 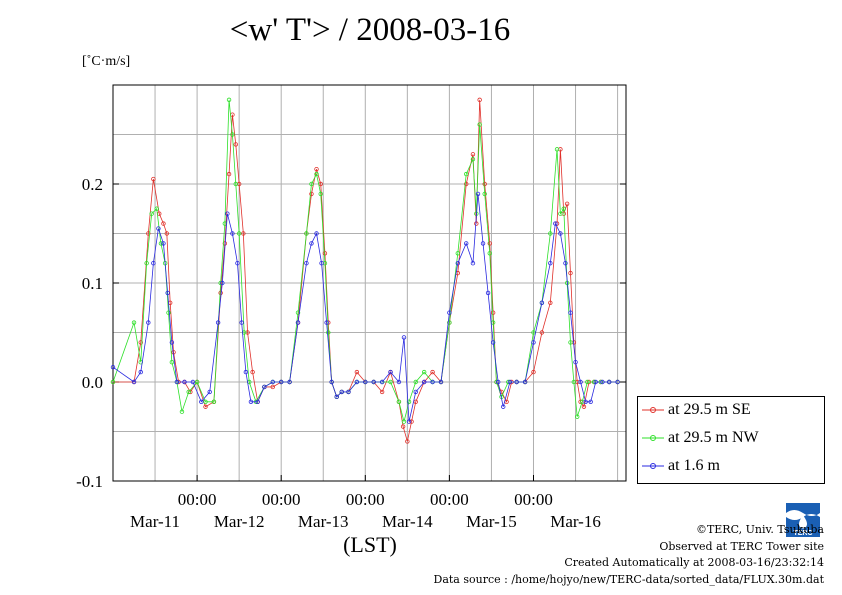 I want to click on chart-title: <w' T'> / 2008-03-16, so click(x=370, y=30).